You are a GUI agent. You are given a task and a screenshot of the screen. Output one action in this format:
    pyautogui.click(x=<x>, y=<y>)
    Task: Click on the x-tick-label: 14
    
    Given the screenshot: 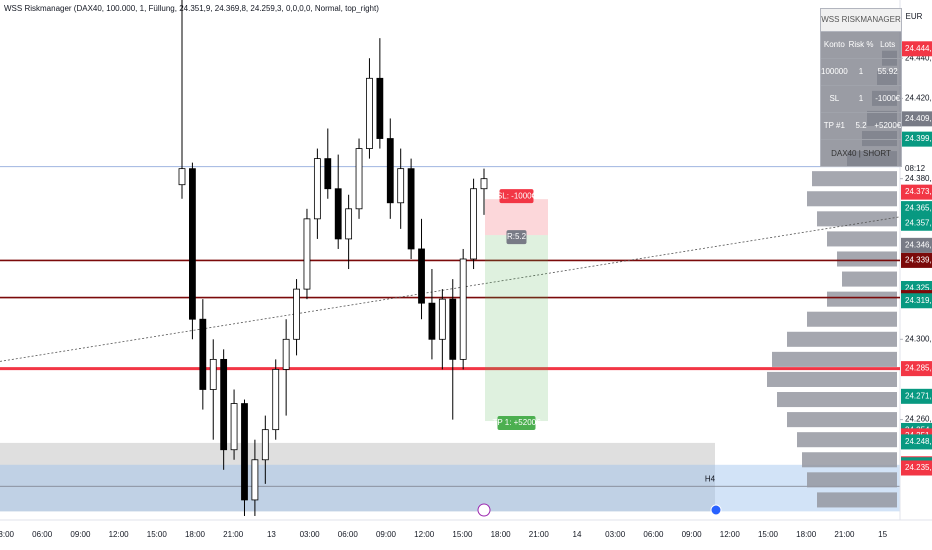 What is the action you would take?
    pyautogui.click(x=577, y=534)
    